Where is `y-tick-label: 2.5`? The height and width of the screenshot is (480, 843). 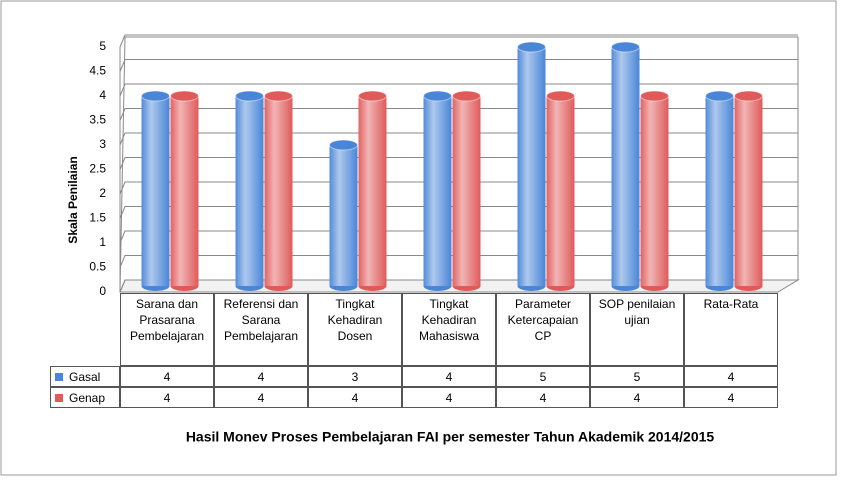 y-tick-label: 2.5 is located at coordinates (97, 169).